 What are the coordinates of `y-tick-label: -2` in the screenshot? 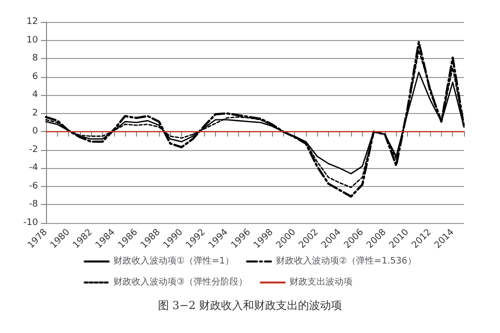 It's located at (33, 149).